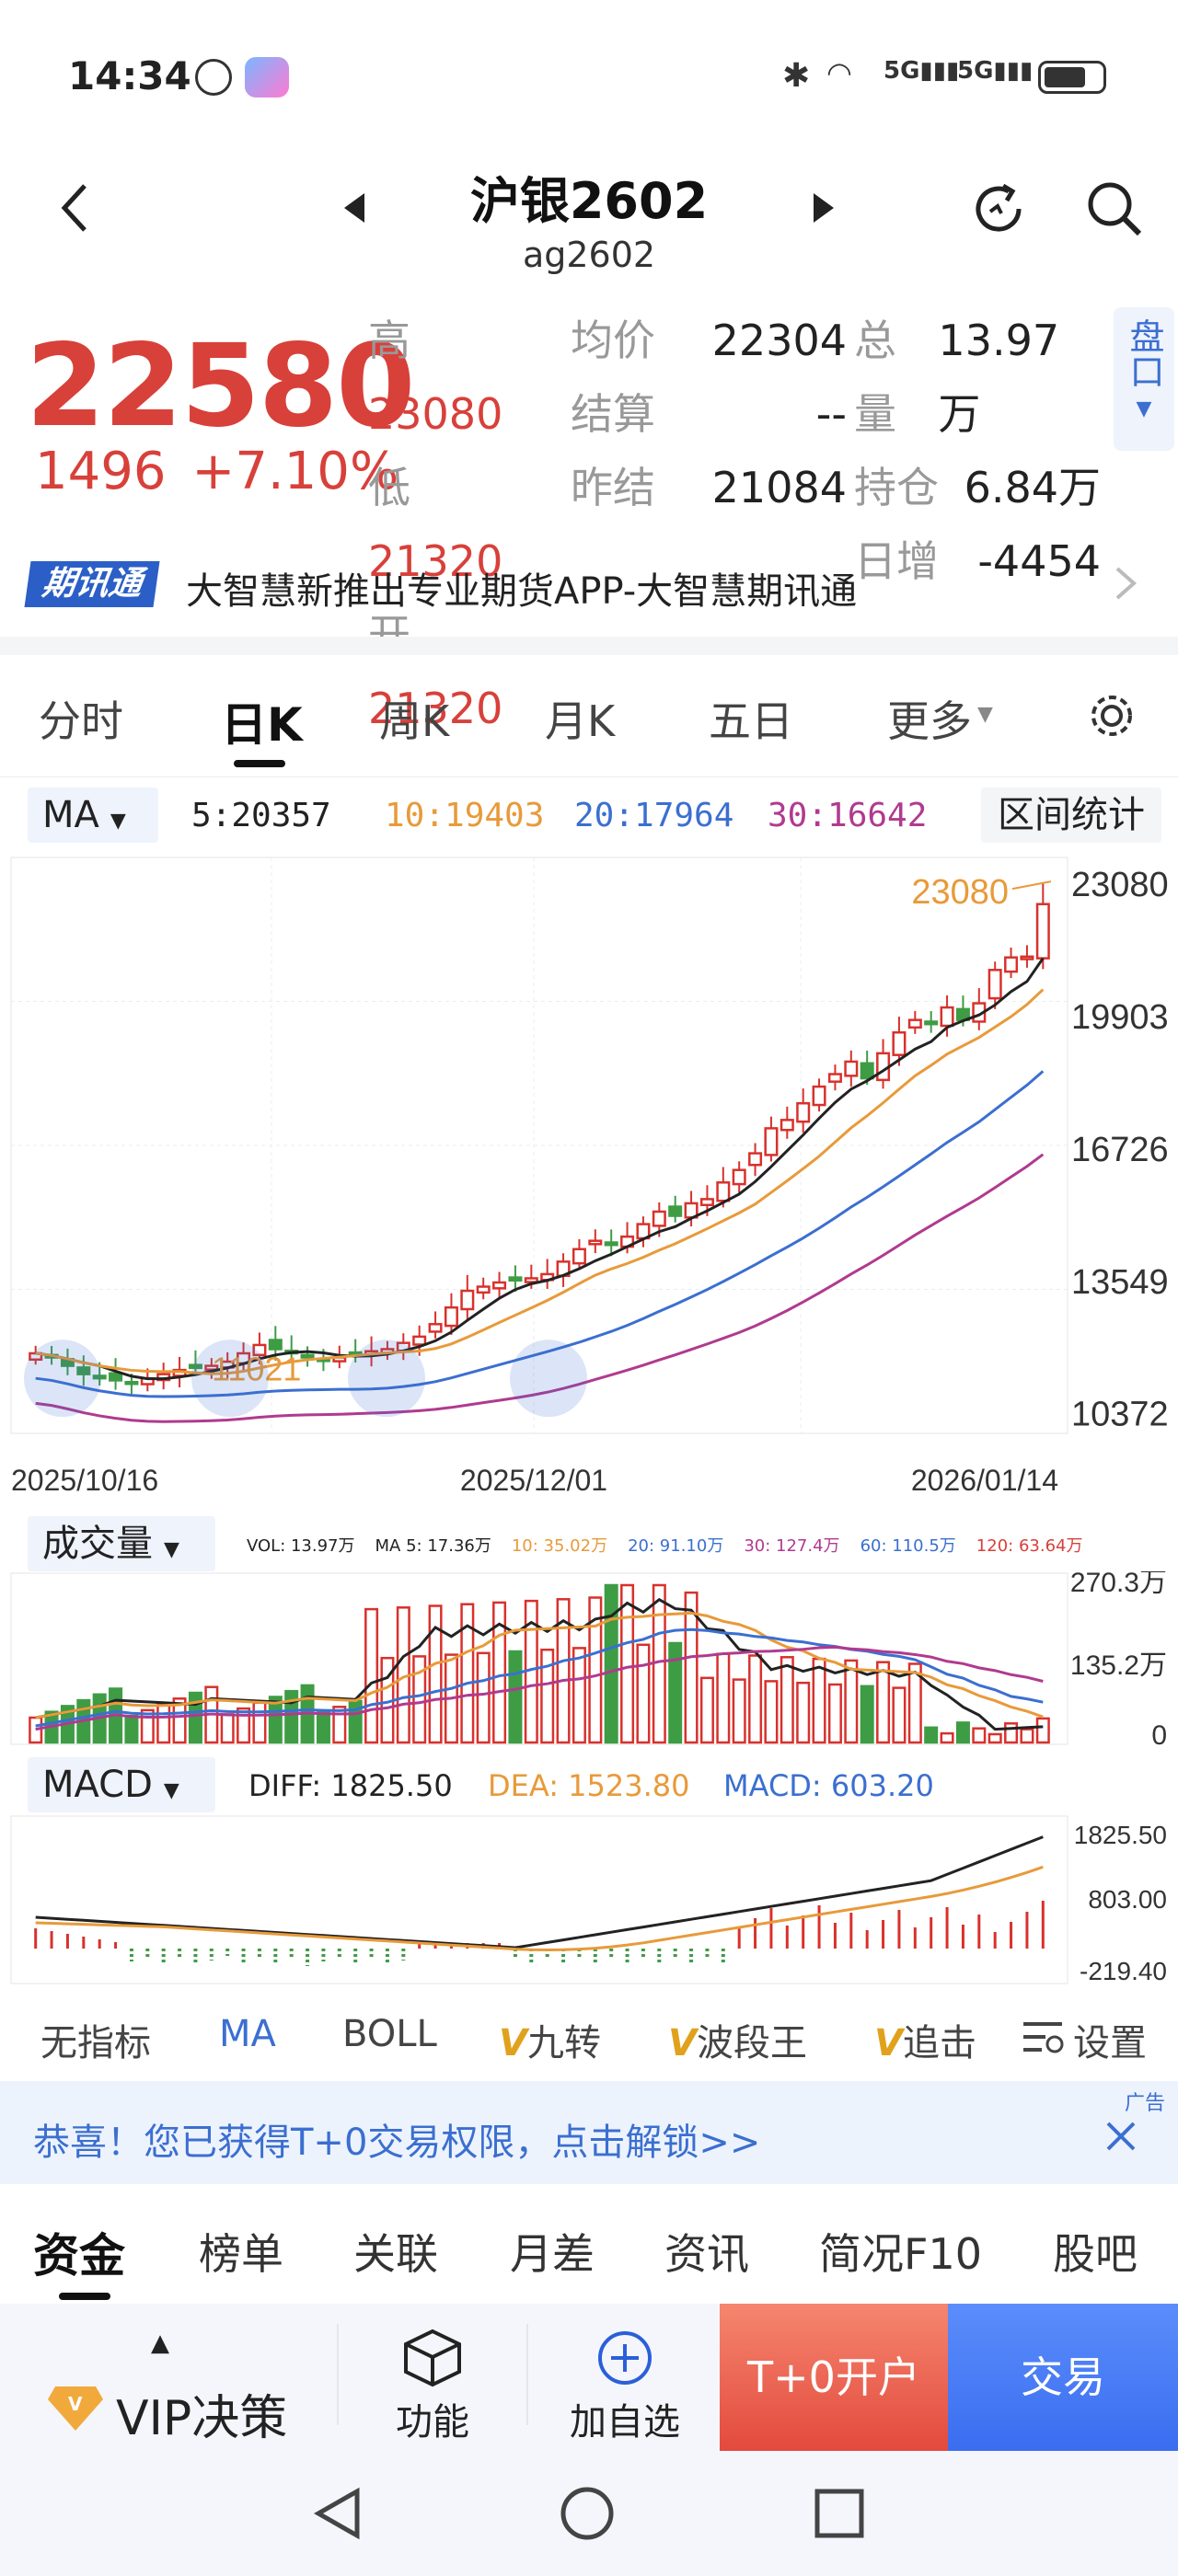 This screenshot has height=2576, width=1178. Describe the element at coordinates (1031, 885) in the screenshot. I see `high-marker-line` at that location.